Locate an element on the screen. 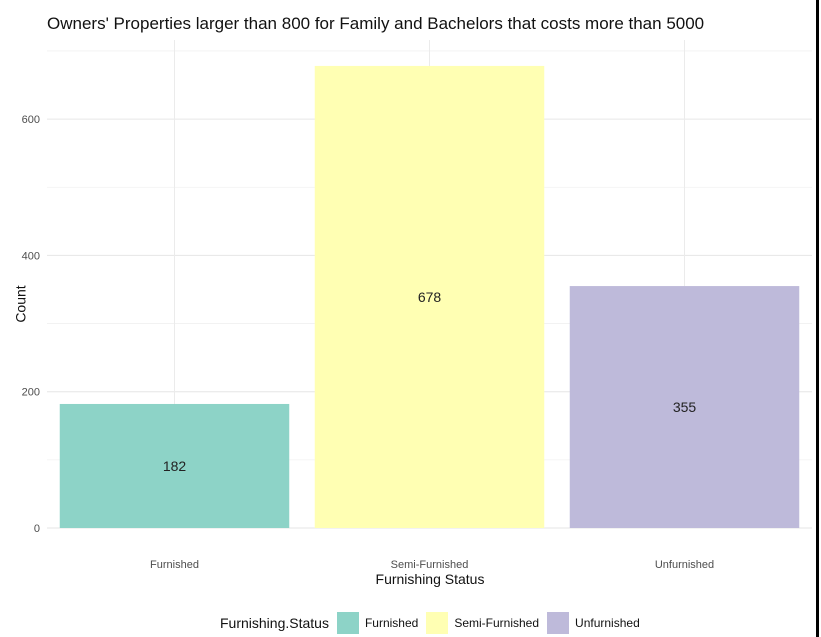 The image size is (821, 637). bar-value-label: 678 is located at coordinates (430, 297).